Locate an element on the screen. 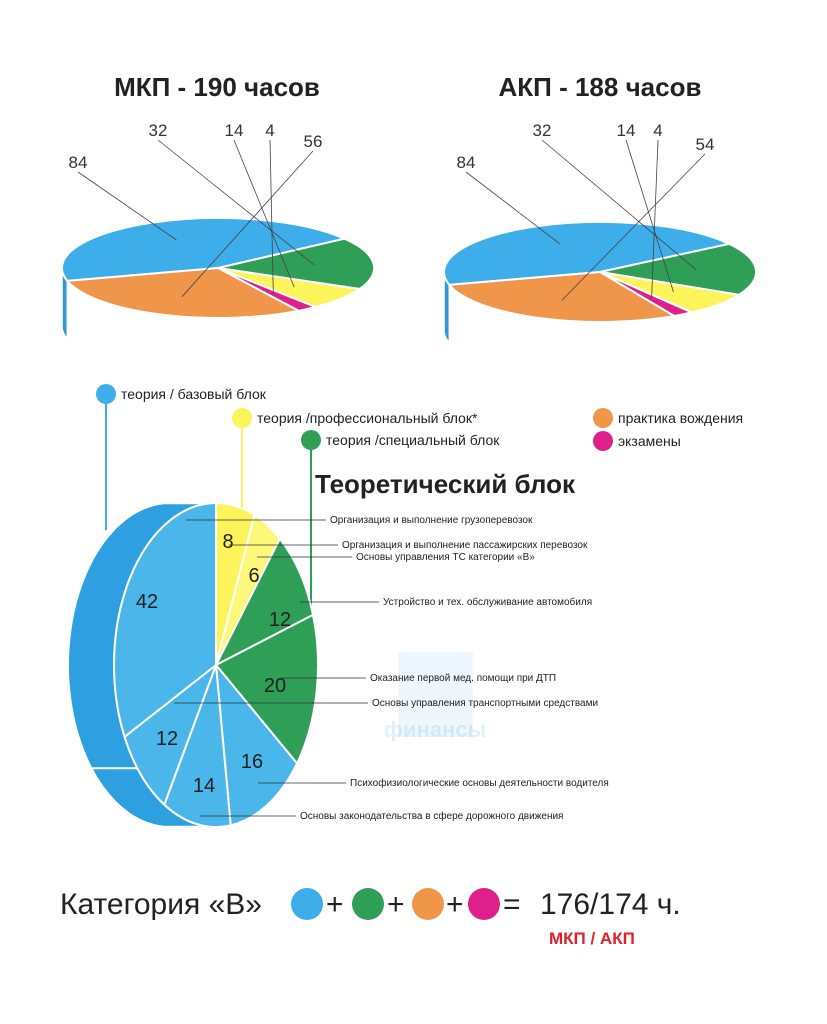  theory-top-faces is located at coordinates (216, 664).